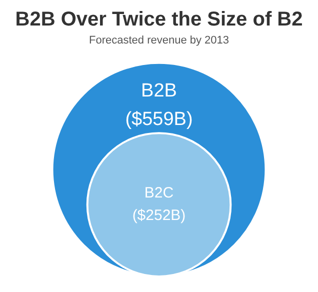 The height and width of the screenshot is (292, 318). I want to click on data-label: ($252B), so click(159, 215).